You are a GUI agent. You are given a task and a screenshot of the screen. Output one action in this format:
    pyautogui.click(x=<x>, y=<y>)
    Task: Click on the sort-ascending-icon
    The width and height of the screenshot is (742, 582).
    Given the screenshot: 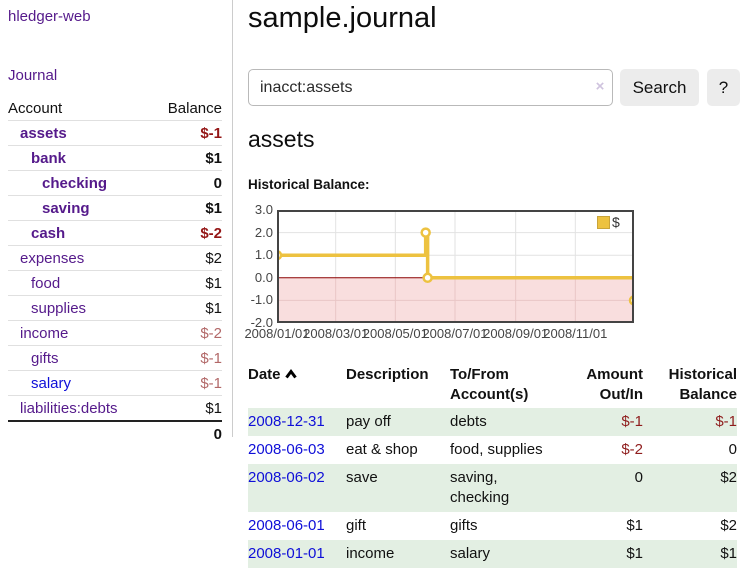 What is the action you would take?
    pyautogui.click(x=290, y=375)
    